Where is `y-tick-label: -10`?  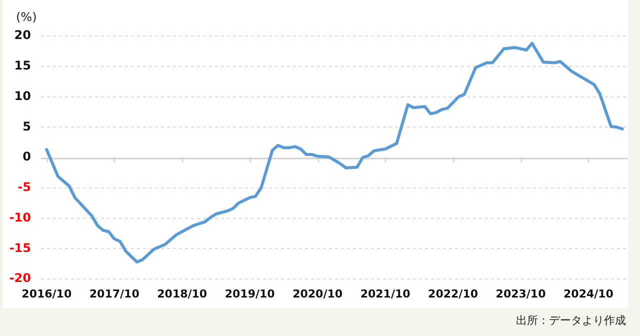 y-tick-label: -10 is located at coordinates (20, 217).